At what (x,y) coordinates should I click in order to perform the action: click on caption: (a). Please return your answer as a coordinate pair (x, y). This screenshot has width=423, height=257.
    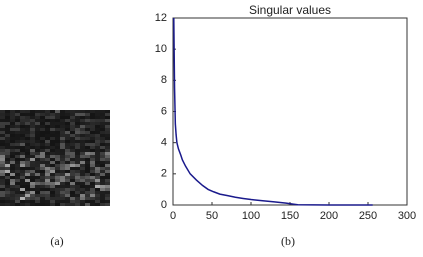
    Looking at the image, I should click on (56, 241).